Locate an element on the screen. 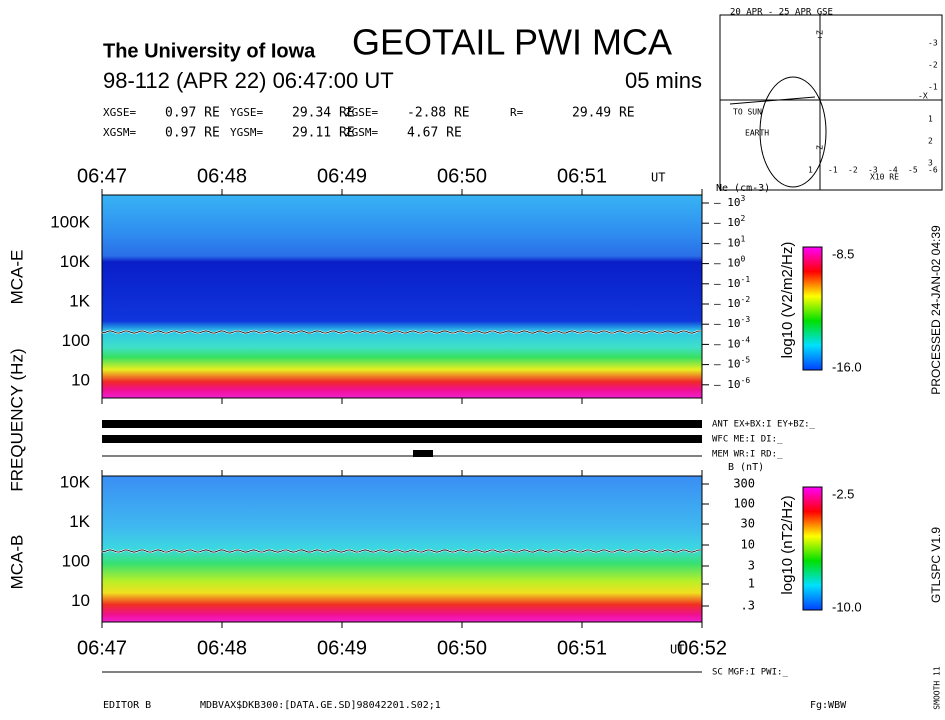  pos-label: ZGSE= is located at coordinates (361, 112).